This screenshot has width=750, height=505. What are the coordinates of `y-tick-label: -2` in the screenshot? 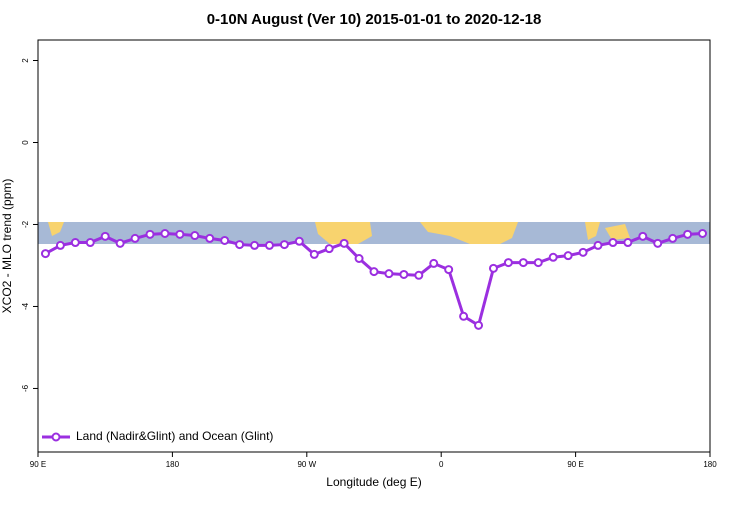 It's located at (25, 224).